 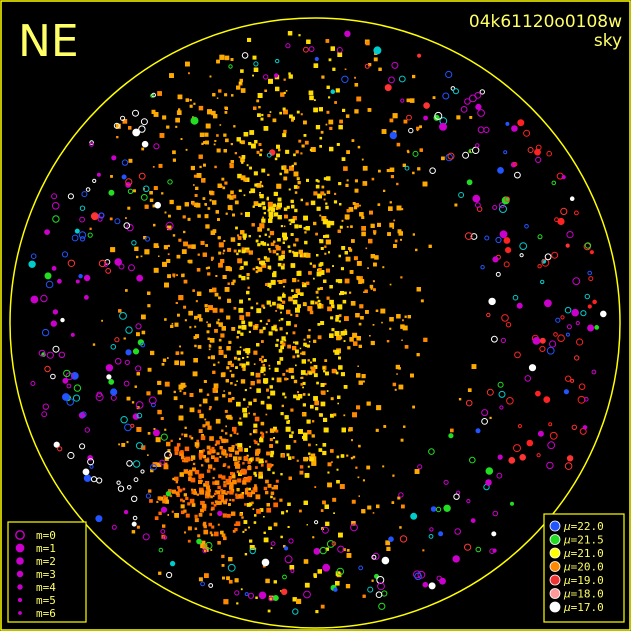 What do you see at coordinates (555, 580) in the screenshot?
I see `brightness-swatch-icon` at bounding box center [555, 580].